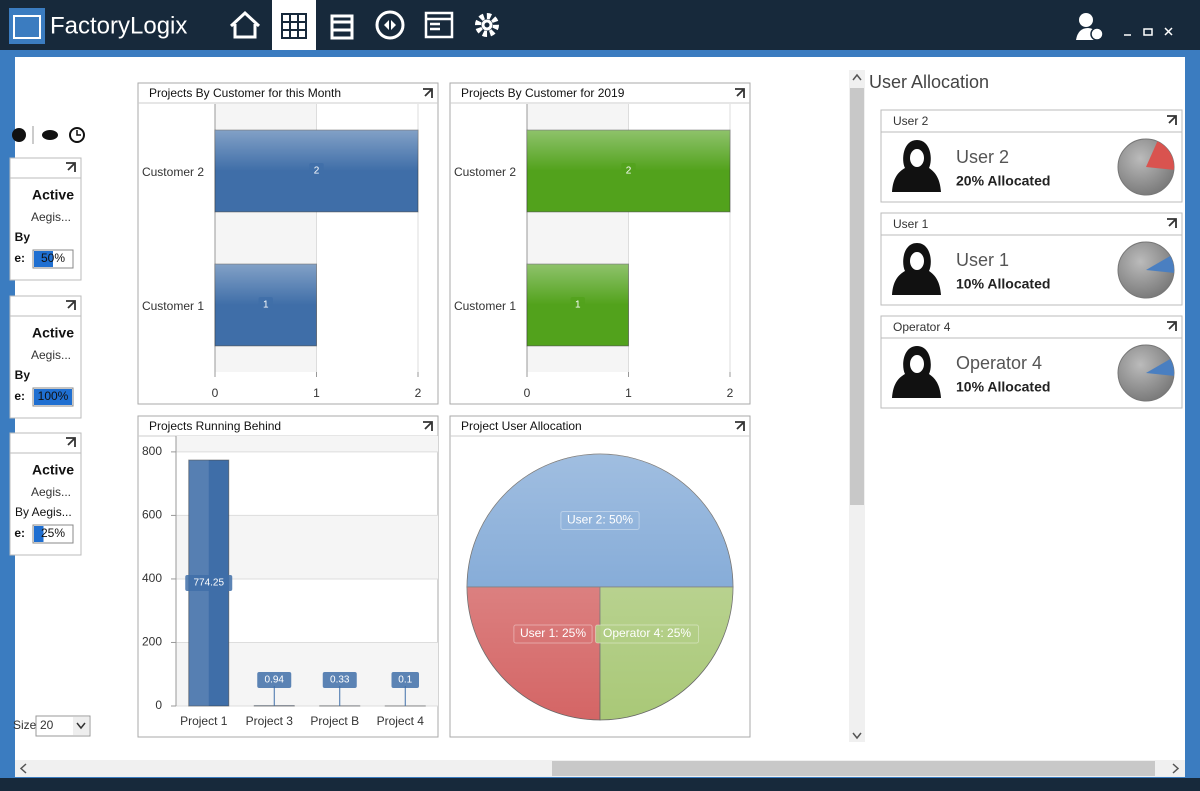 This screenshot has height=791, width=1200. I want to click on user-name: Operator 4, so click(999, 363).